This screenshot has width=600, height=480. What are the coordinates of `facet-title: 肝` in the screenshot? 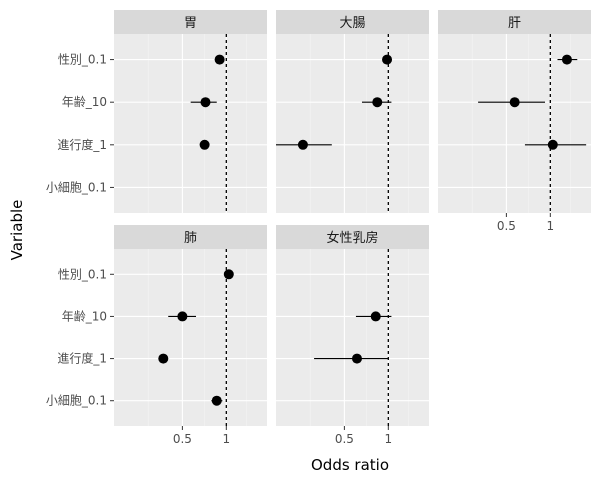 It's located at (514, 23).